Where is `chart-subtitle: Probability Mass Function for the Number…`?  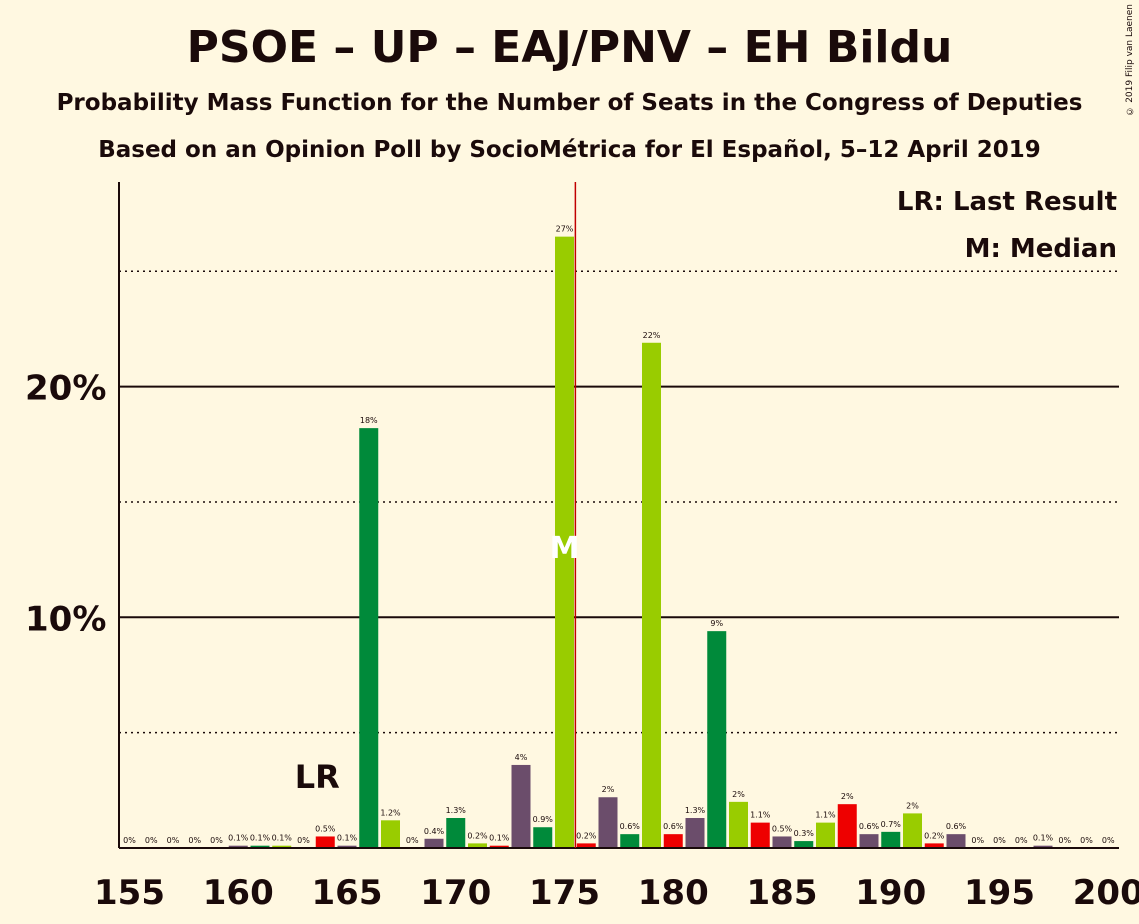
chart-subtitle: Probability Mass Function for the Number… is located at coordinates (569, 103).